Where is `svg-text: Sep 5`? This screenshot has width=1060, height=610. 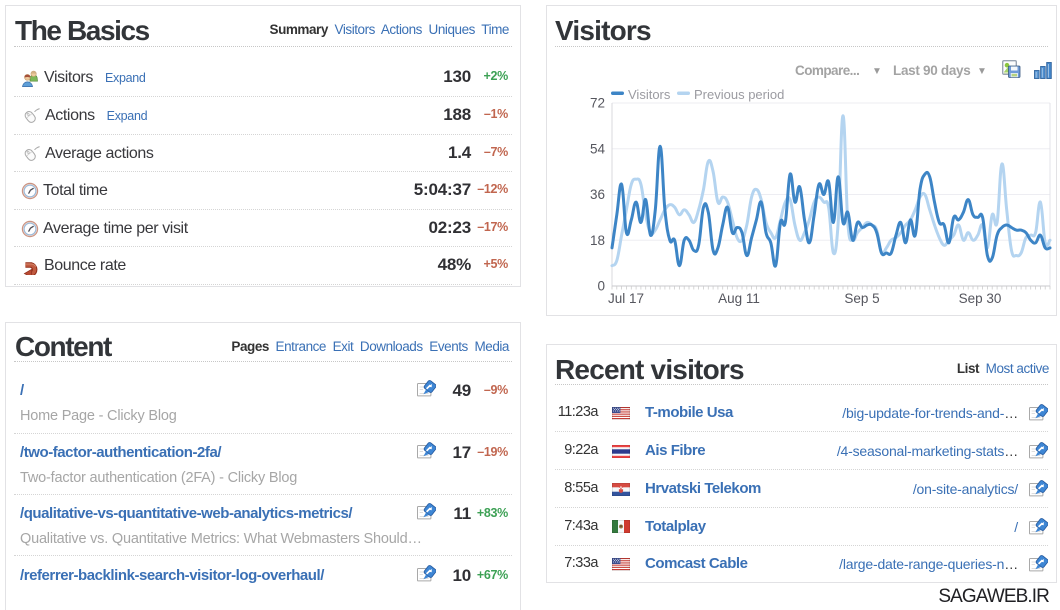 svg-text: Sep 5 is located at coordinates (861, 298).